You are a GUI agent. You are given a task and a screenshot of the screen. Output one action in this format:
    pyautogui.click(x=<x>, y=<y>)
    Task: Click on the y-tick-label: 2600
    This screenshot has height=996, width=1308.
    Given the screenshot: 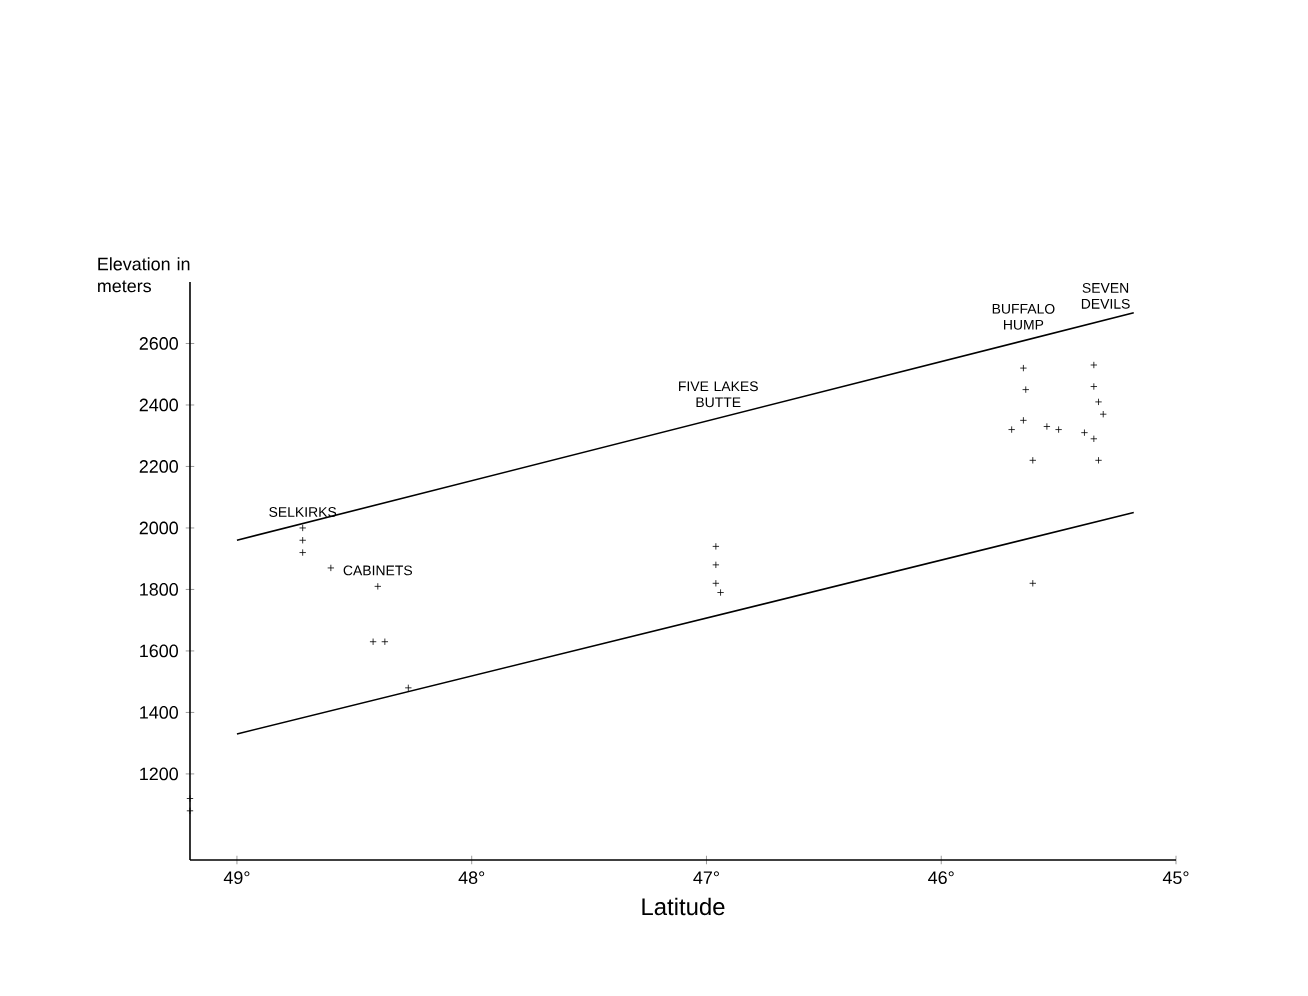 What is the action you would take?
    pyautogui.click(x=158, y=343)
    